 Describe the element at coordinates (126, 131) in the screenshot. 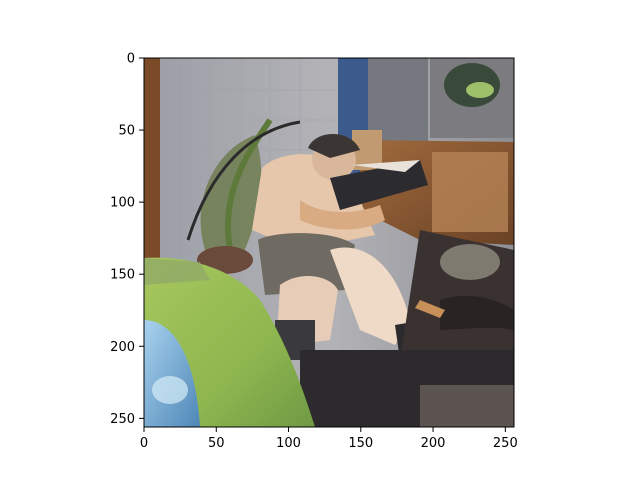

I see `y-tick-label: 50` at that location.